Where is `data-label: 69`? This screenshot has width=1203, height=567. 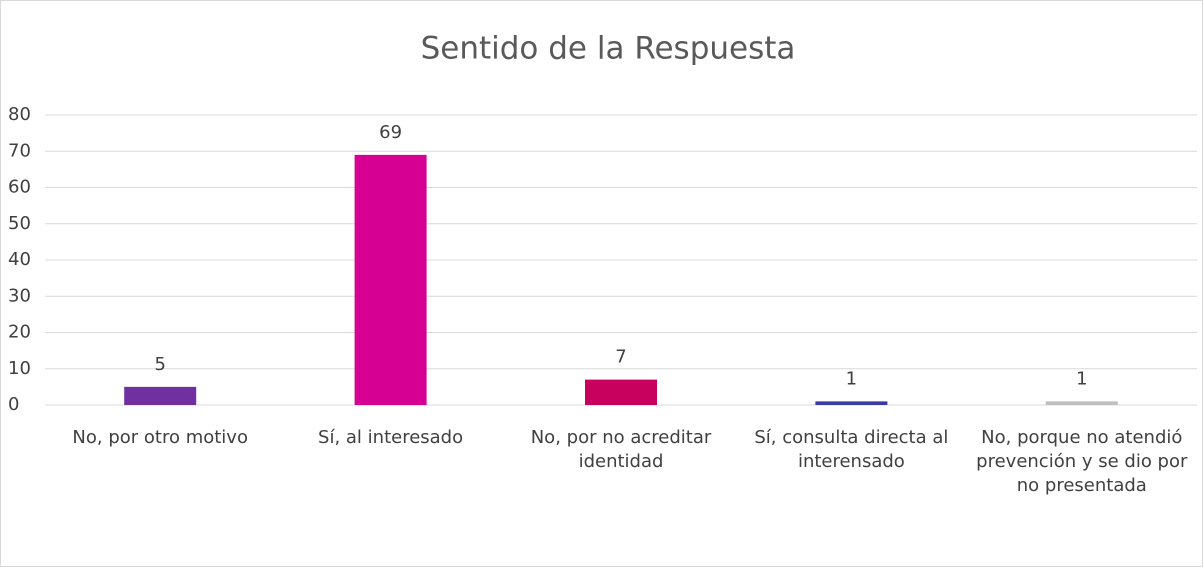 data-label: 69 is located at coordinates (390, 132).